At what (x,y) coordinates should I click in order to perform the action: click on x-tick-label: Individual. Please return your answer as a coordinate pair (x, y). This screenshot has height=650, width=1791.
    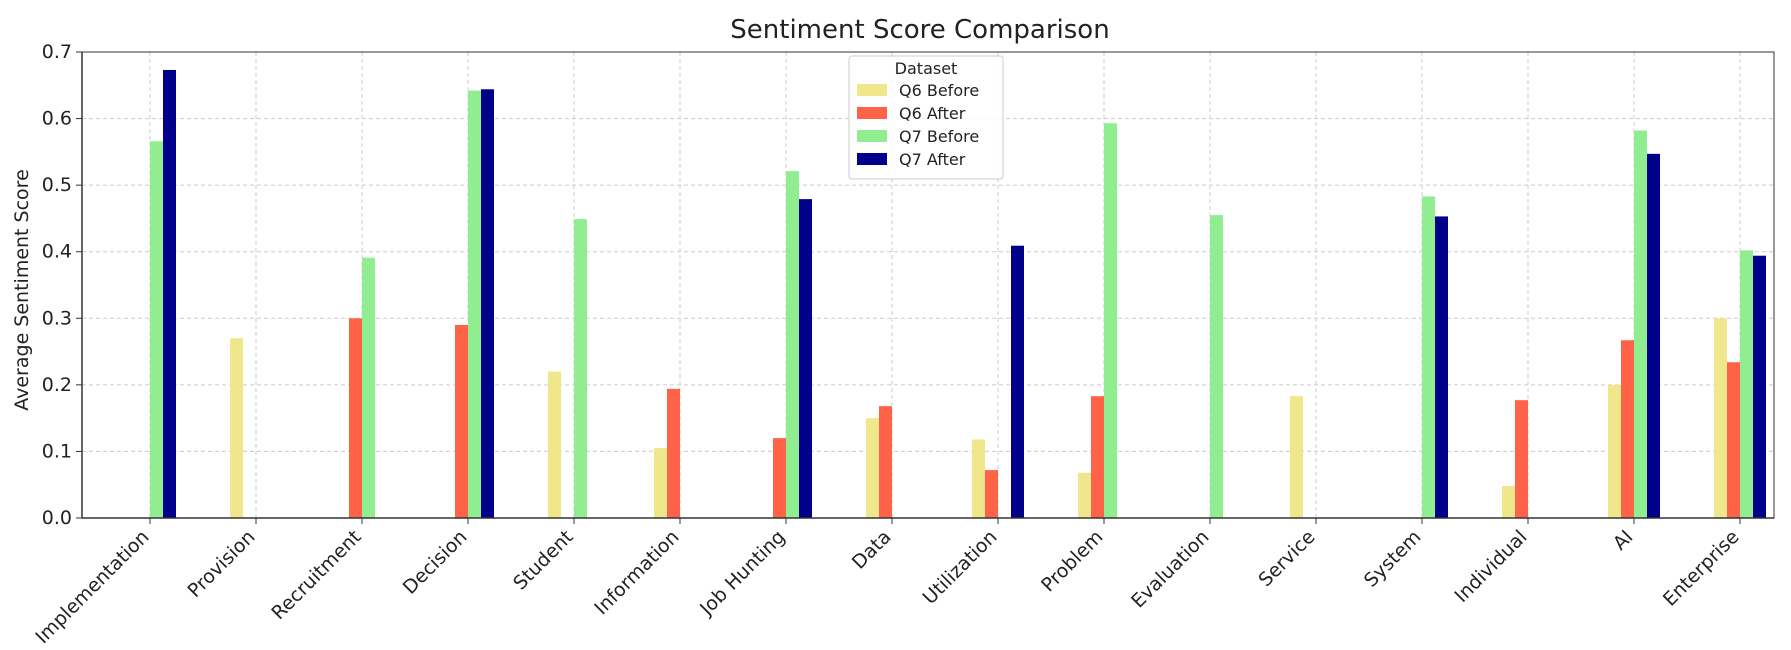
    Looking at the image, I should click on (1491, 566).